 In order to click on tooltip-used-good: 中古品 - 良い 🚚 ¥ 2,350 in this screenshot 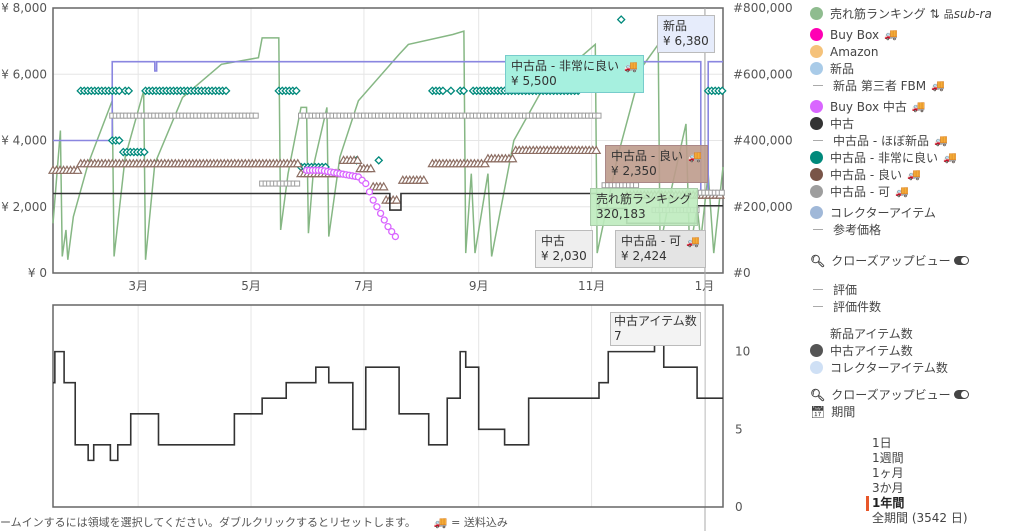, I will do `click(656, 164)`.